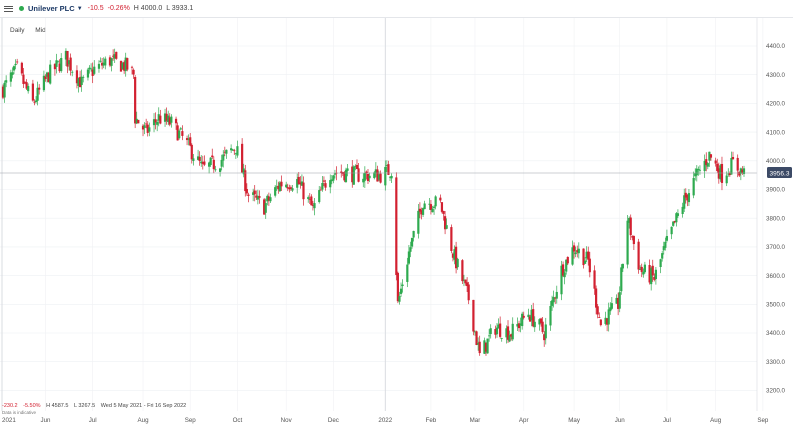  What do you see at coordinates (79, 8) in the screenshot?
I see `chevron-down-icon: ▼` at bounding box center [79, 8].